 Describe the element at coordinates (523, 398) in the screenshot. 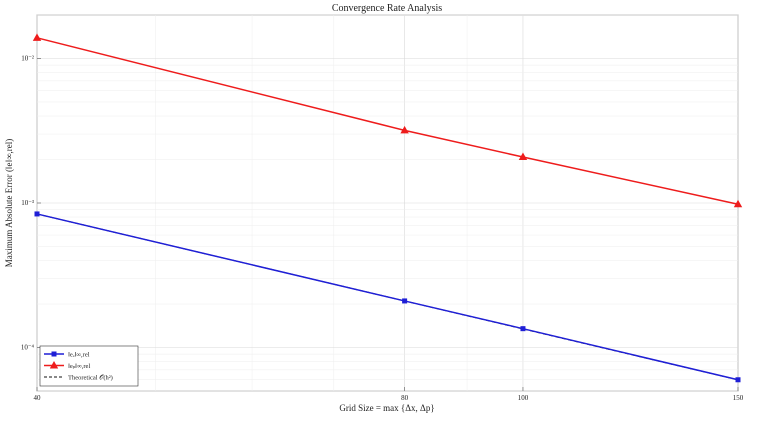

I see `x-tick-label: 100` at that location.